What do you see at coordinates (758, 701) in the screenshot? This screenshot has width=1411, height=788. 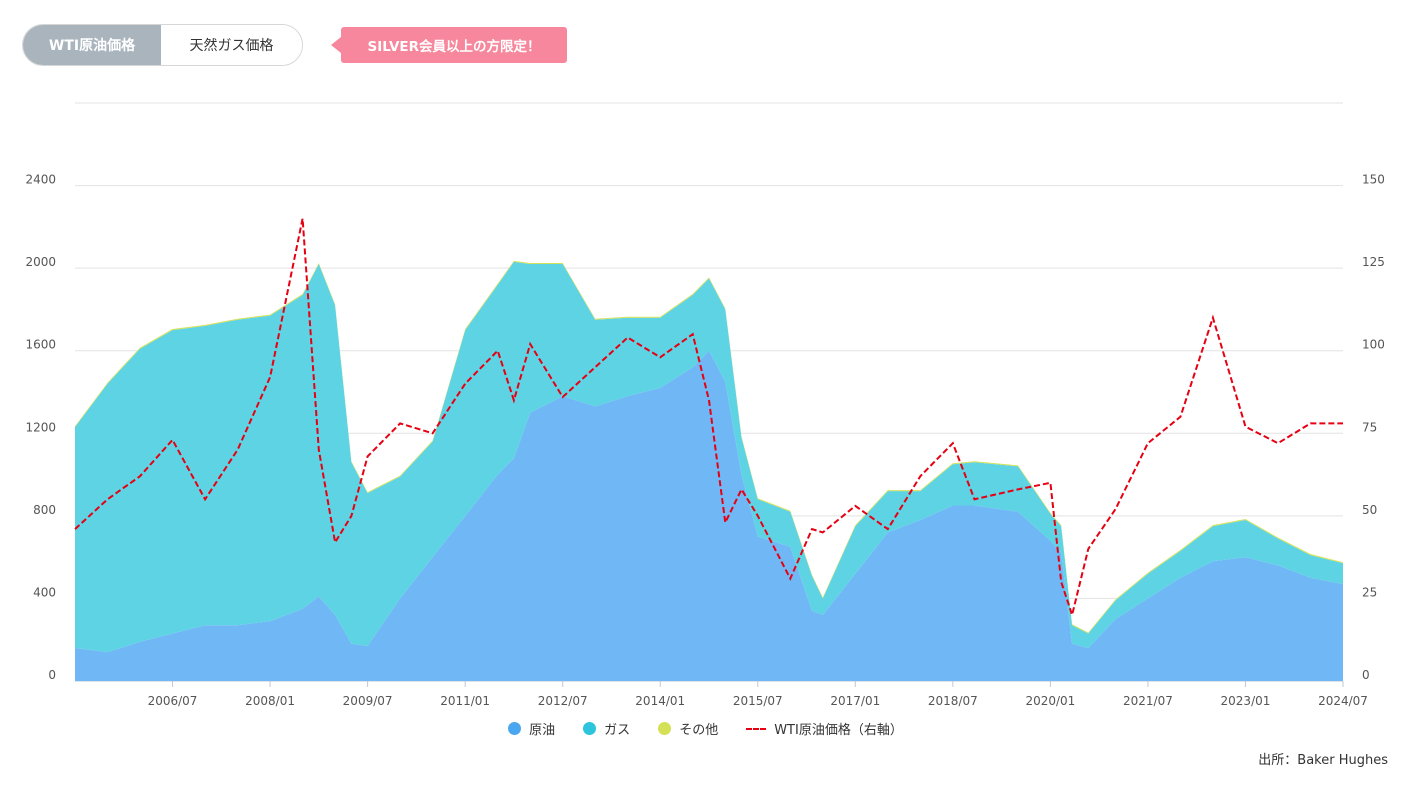 I see `x-tick-label: 2015/07` at bounding box center [758, 701].